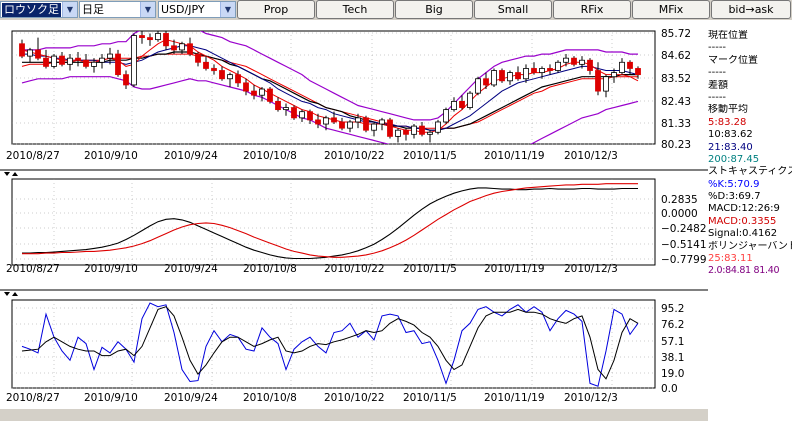 This screenshot has width=792, height=421. What do you see at coordinates (270, 398) in the screenshot?
I see `stoch-xtick-label: 2010/10/8` at bounding box center [270, 398].